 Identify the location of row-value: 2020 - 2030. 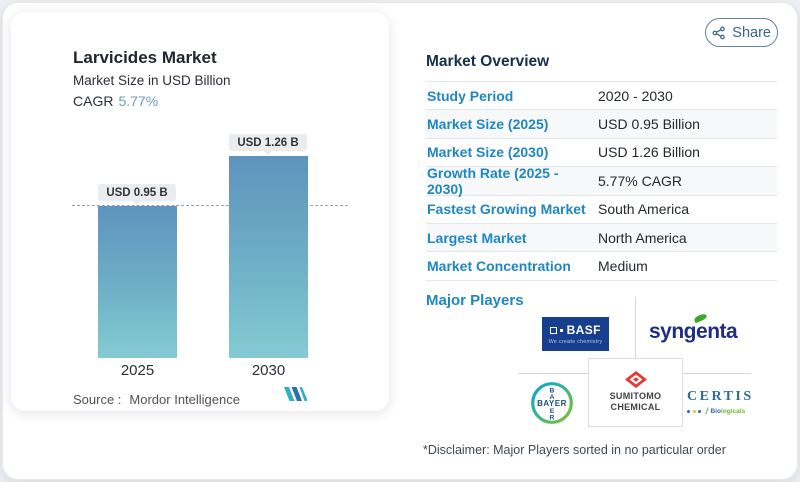
(635, 95).